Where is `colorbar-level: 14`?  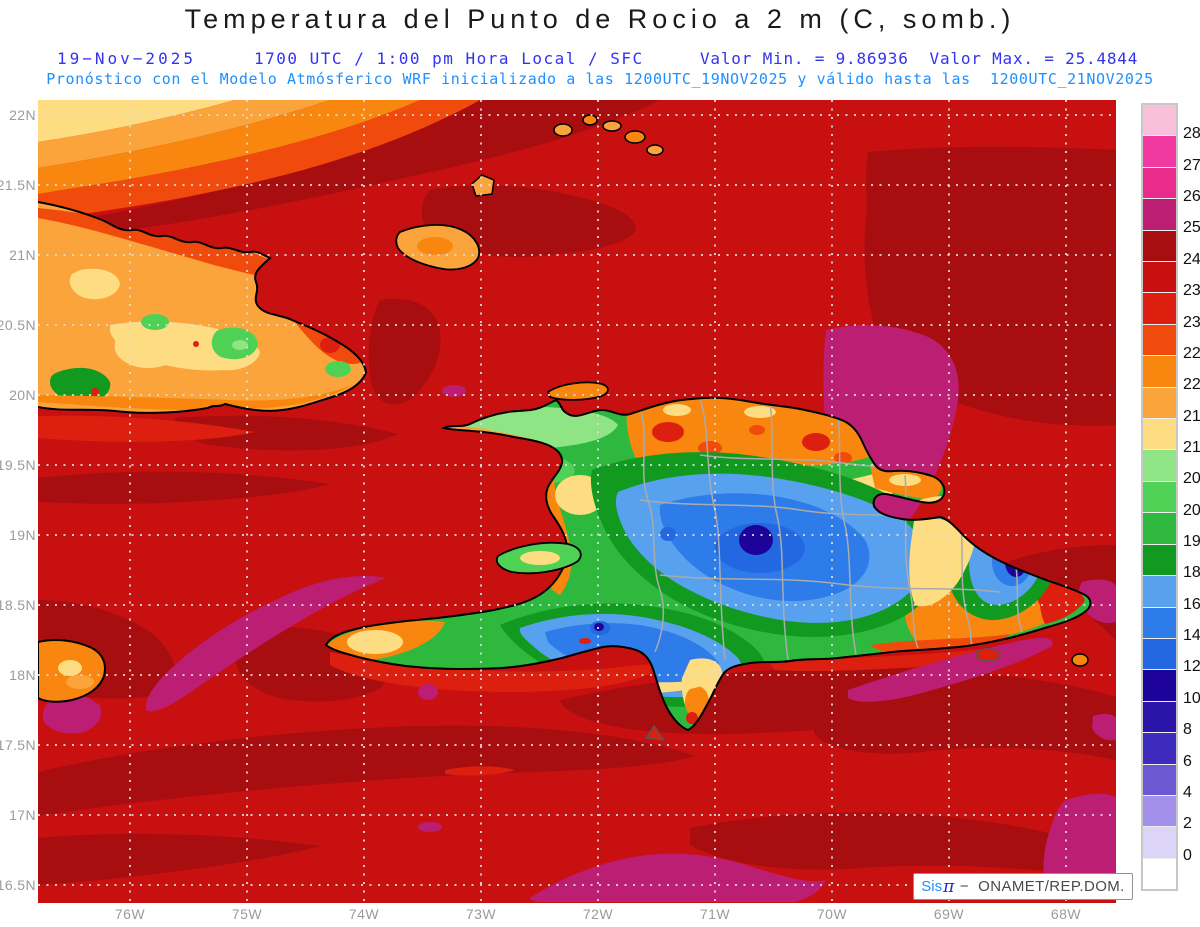
colorbar-level: 14 is located at coordinates (1191, 636).